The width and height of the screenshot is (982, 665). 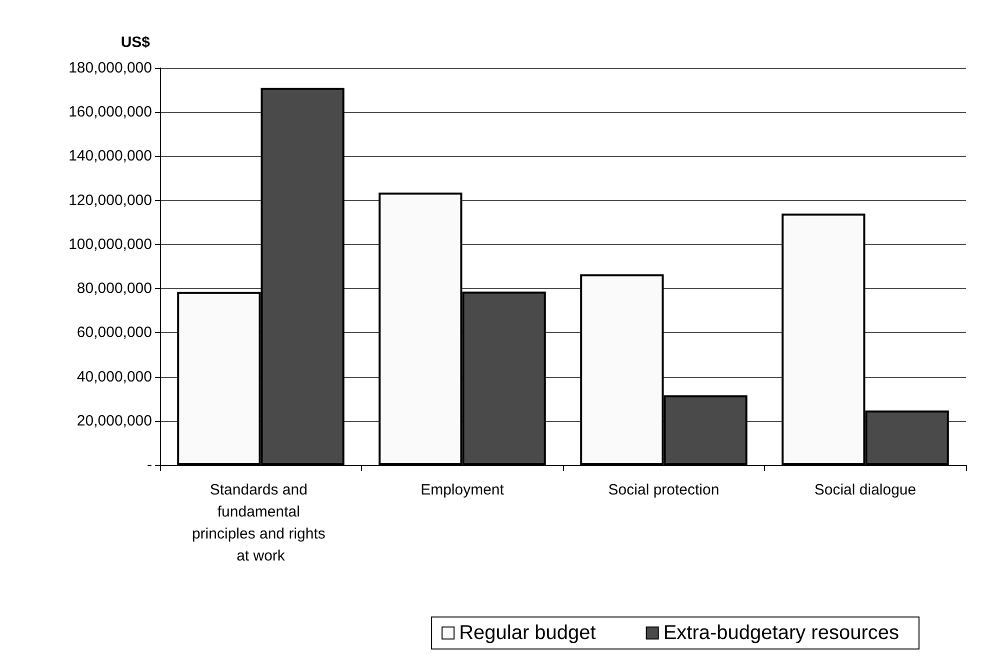 What do you see at coordinates (664, 490) in the screenshot?
I see `x-tick-label: Social protection` at bounding box center [664, 490].